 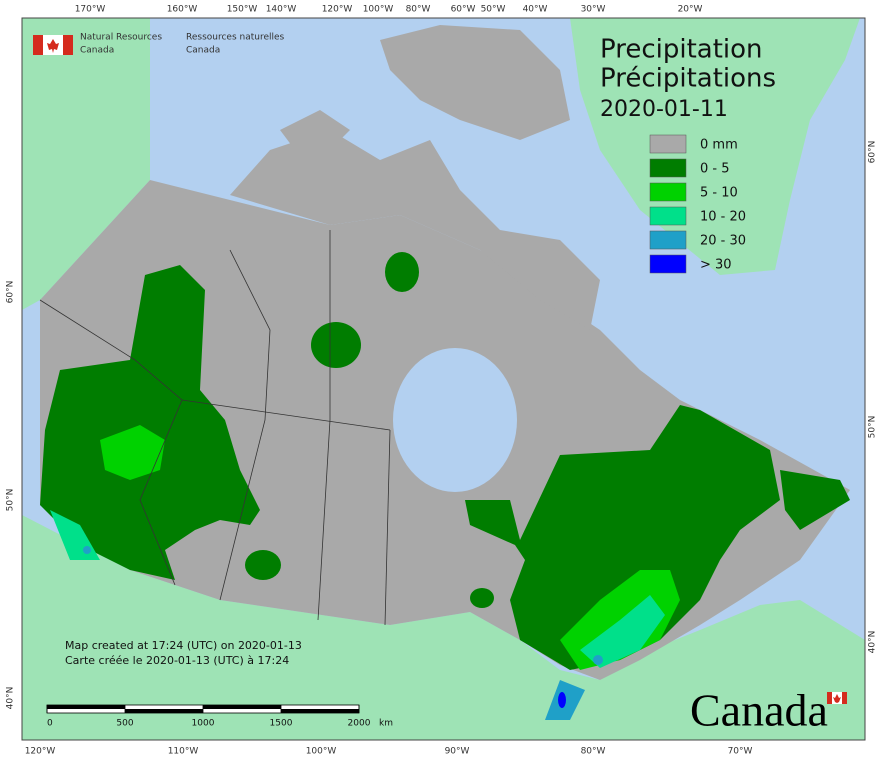 What do you see at coordinates (664, 109) in the screenshot?
I see `date: 2020-01-11` at bounding box center [664, 109].